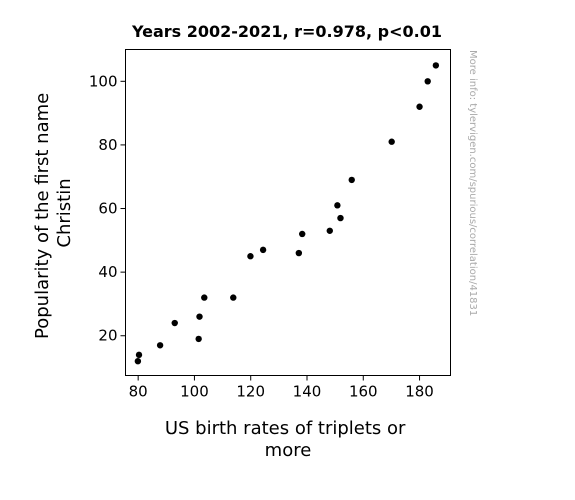 This screenshot has height=500, width=575. What do you see at coordinates (281, 388) in the screenshot?
I see `x-axis-ticks: 80 100 120 140 160 180` at bounding box center [281, 388].